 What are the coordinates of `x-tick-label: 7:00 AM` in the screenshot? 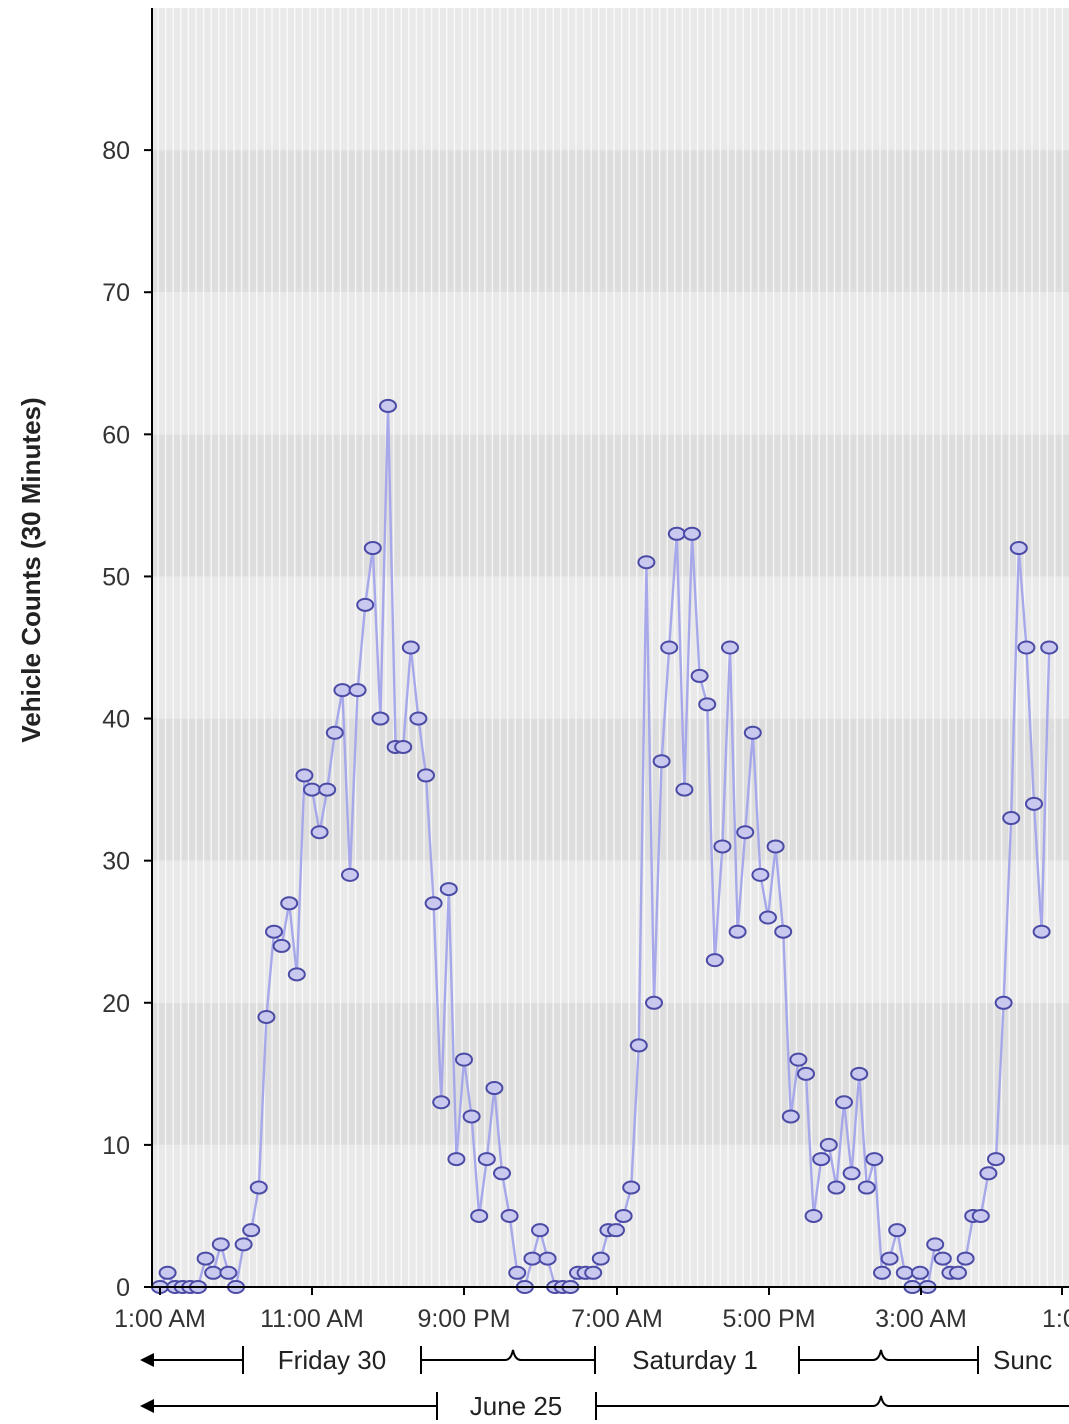 It's located at (617, 1319).